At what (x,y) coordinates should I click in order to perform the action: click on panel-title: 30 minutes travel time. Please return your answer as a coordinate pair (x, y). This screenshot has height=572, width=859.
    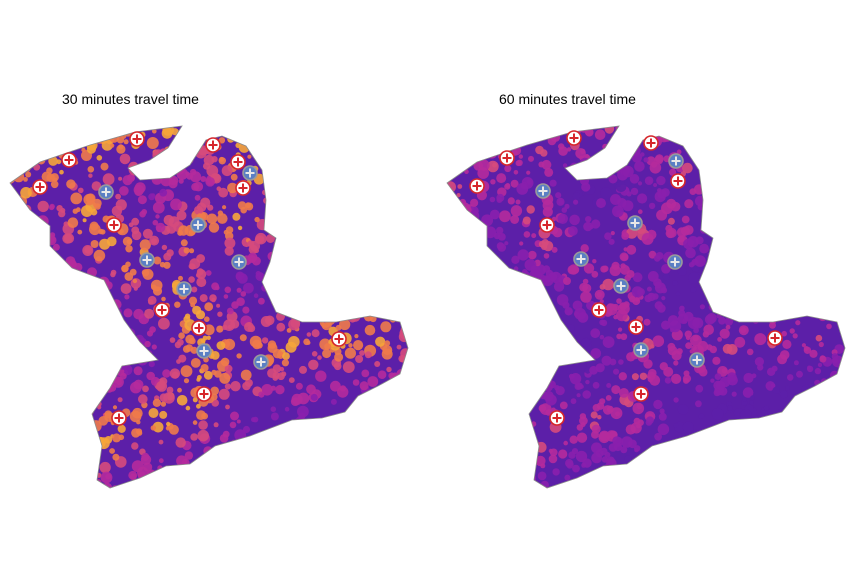
    Looking at the image, I should click on (130, 99).